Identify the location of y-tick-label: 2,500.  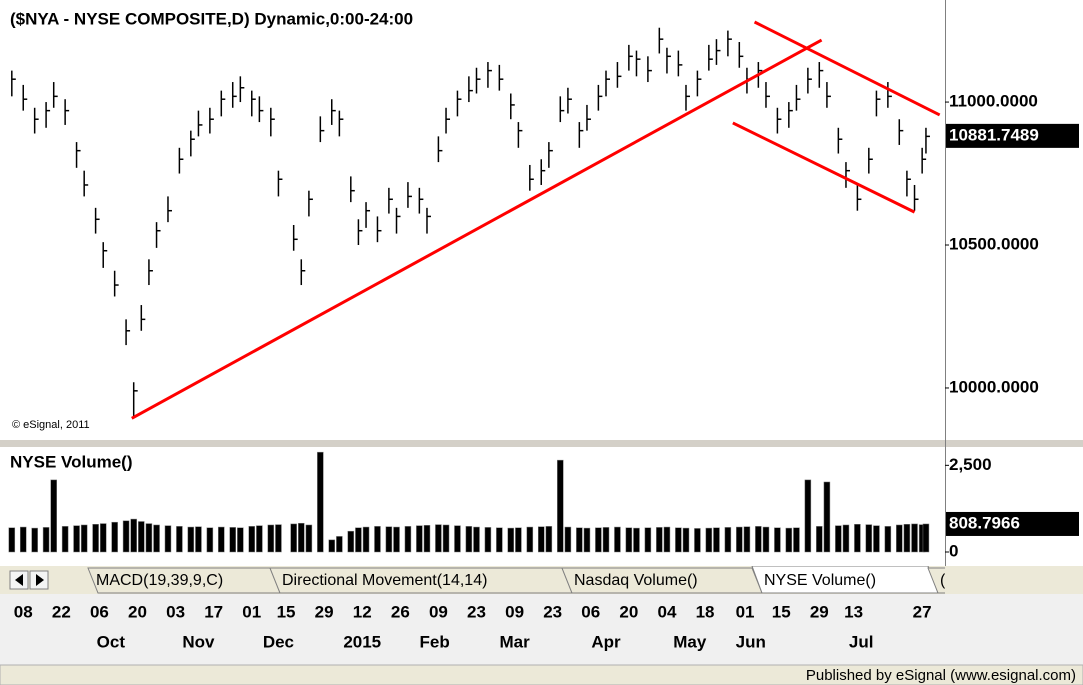
(970, 464).